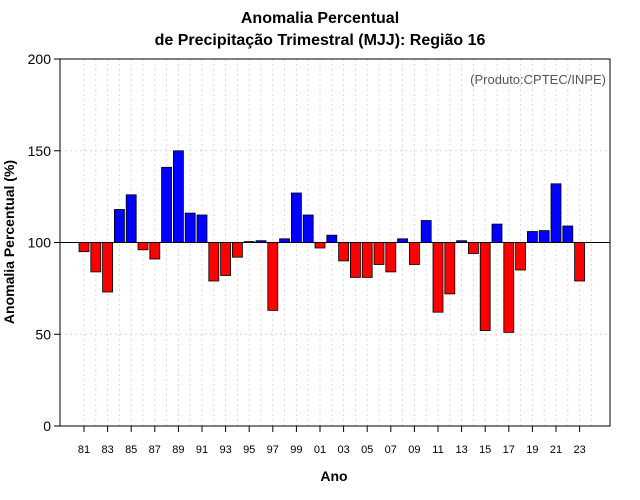 The width and height of the screenshot is (640, 500). What do you see at coordinates (273, 450) in the screenshot?
I see `x-tick-label: 97` at bounding box center [273, 450].